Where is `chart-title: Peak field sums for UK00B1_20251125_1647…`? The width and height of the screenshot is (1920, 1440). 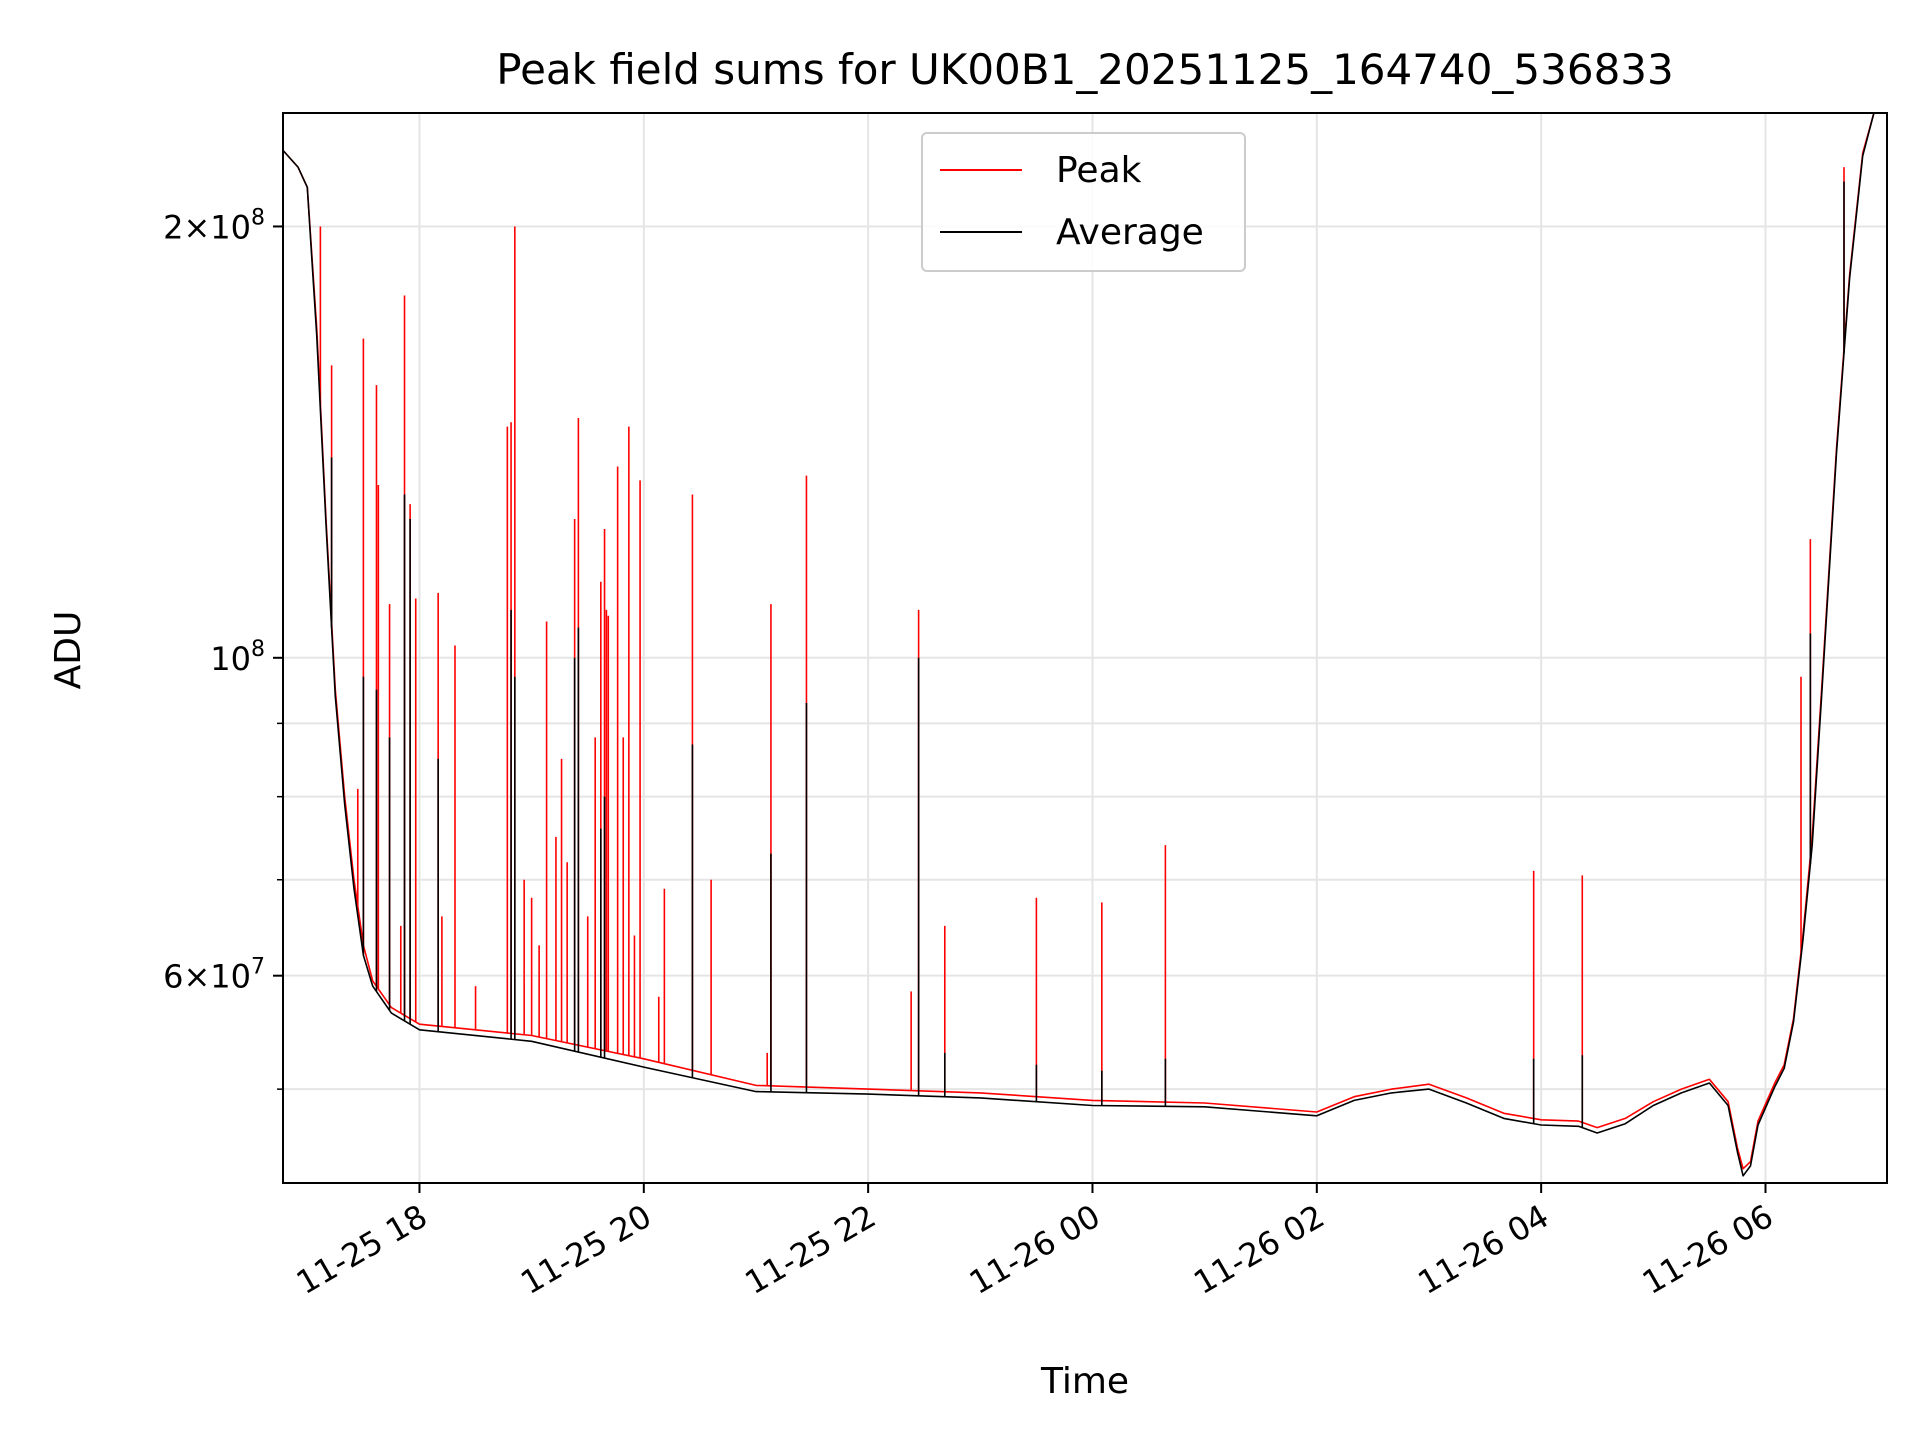 chart-title: Peak field sums for UK00B1_20251125_1647… is located at coordinates (1085, 69).